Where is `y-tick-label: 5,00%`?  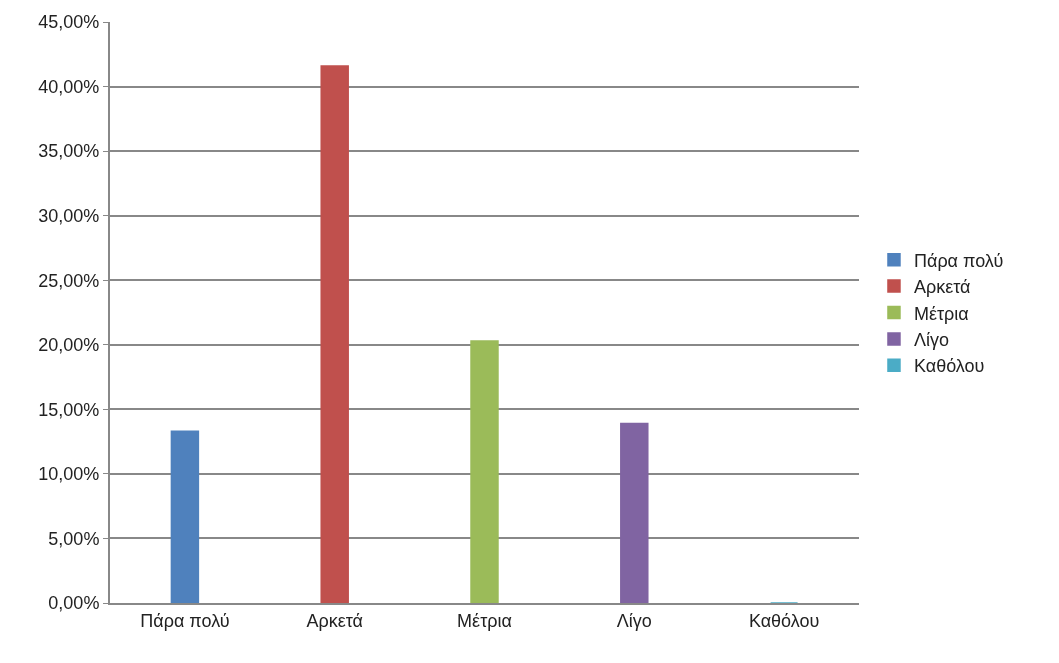
y-tick-label: 5,00% is located at coordinates (74, 538).